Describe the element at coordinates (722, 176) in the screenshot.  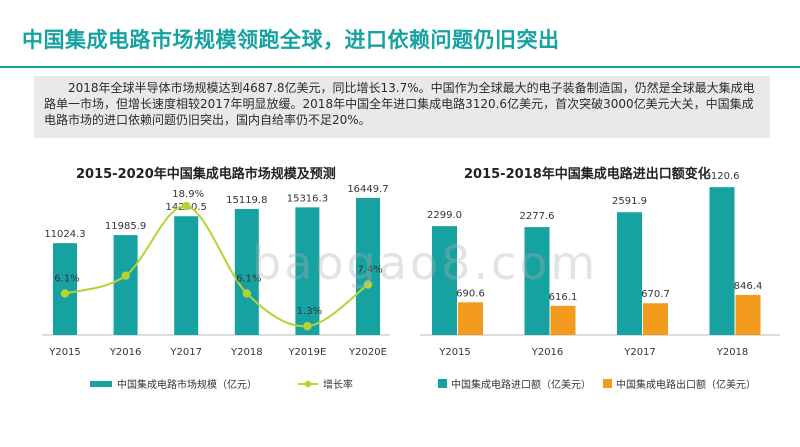
I see `bar-import-label: 3120.6` at that location.